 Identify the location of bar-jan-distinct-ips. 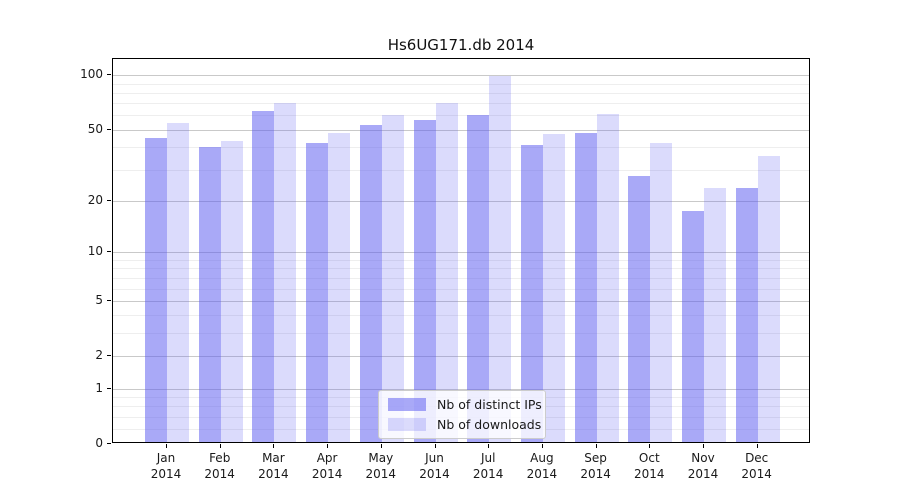
(156, 289).